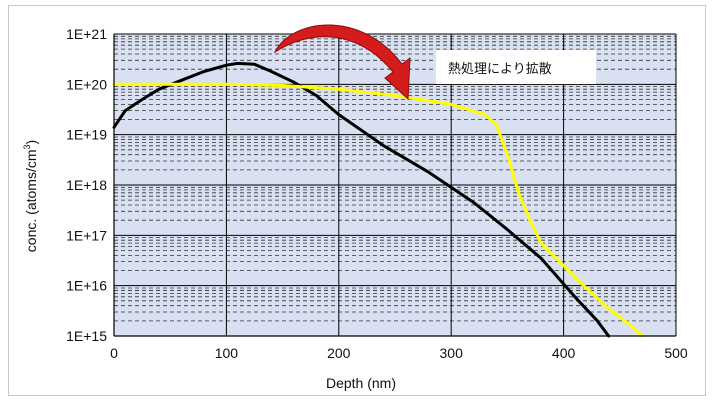 The width and height of the screenshot is (713, 401). What do you see at coordinates (86, 84) in the screenshot?
I see `y-tick-label: 1E+20` at bounding box center [86, 84].